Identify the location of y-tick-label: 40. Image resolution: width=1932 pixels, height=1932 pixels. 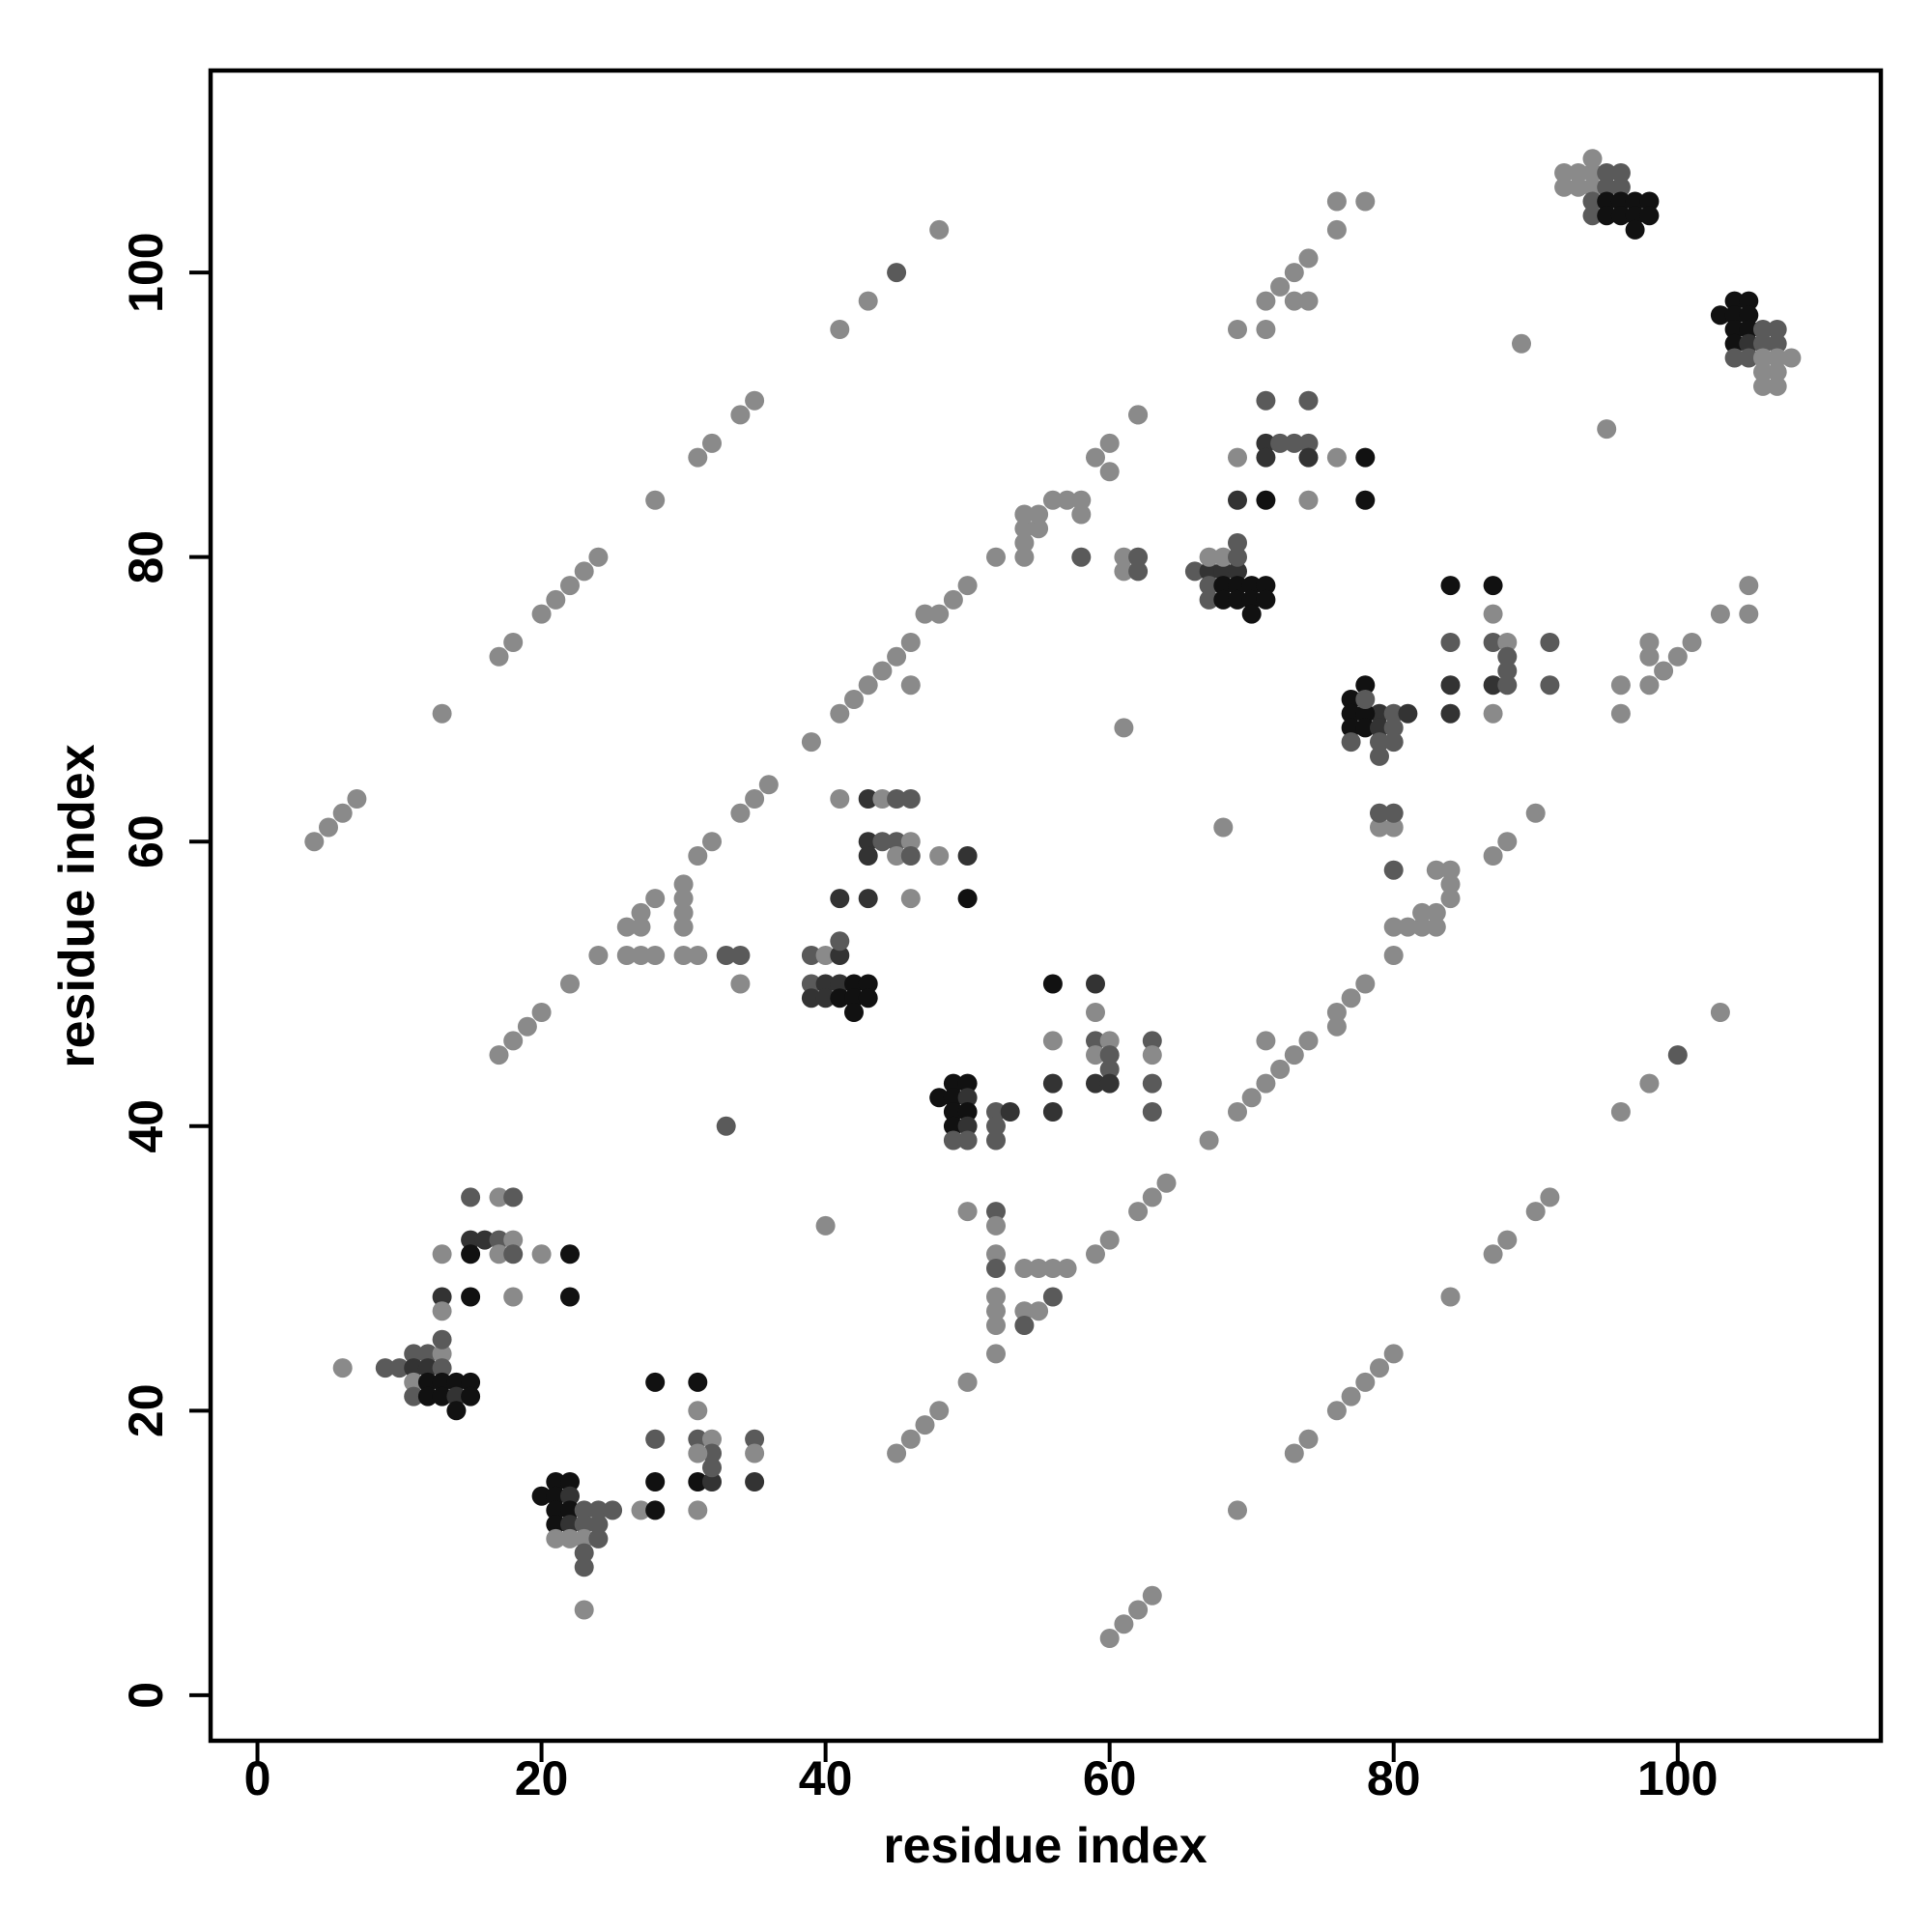
(146, 1126).